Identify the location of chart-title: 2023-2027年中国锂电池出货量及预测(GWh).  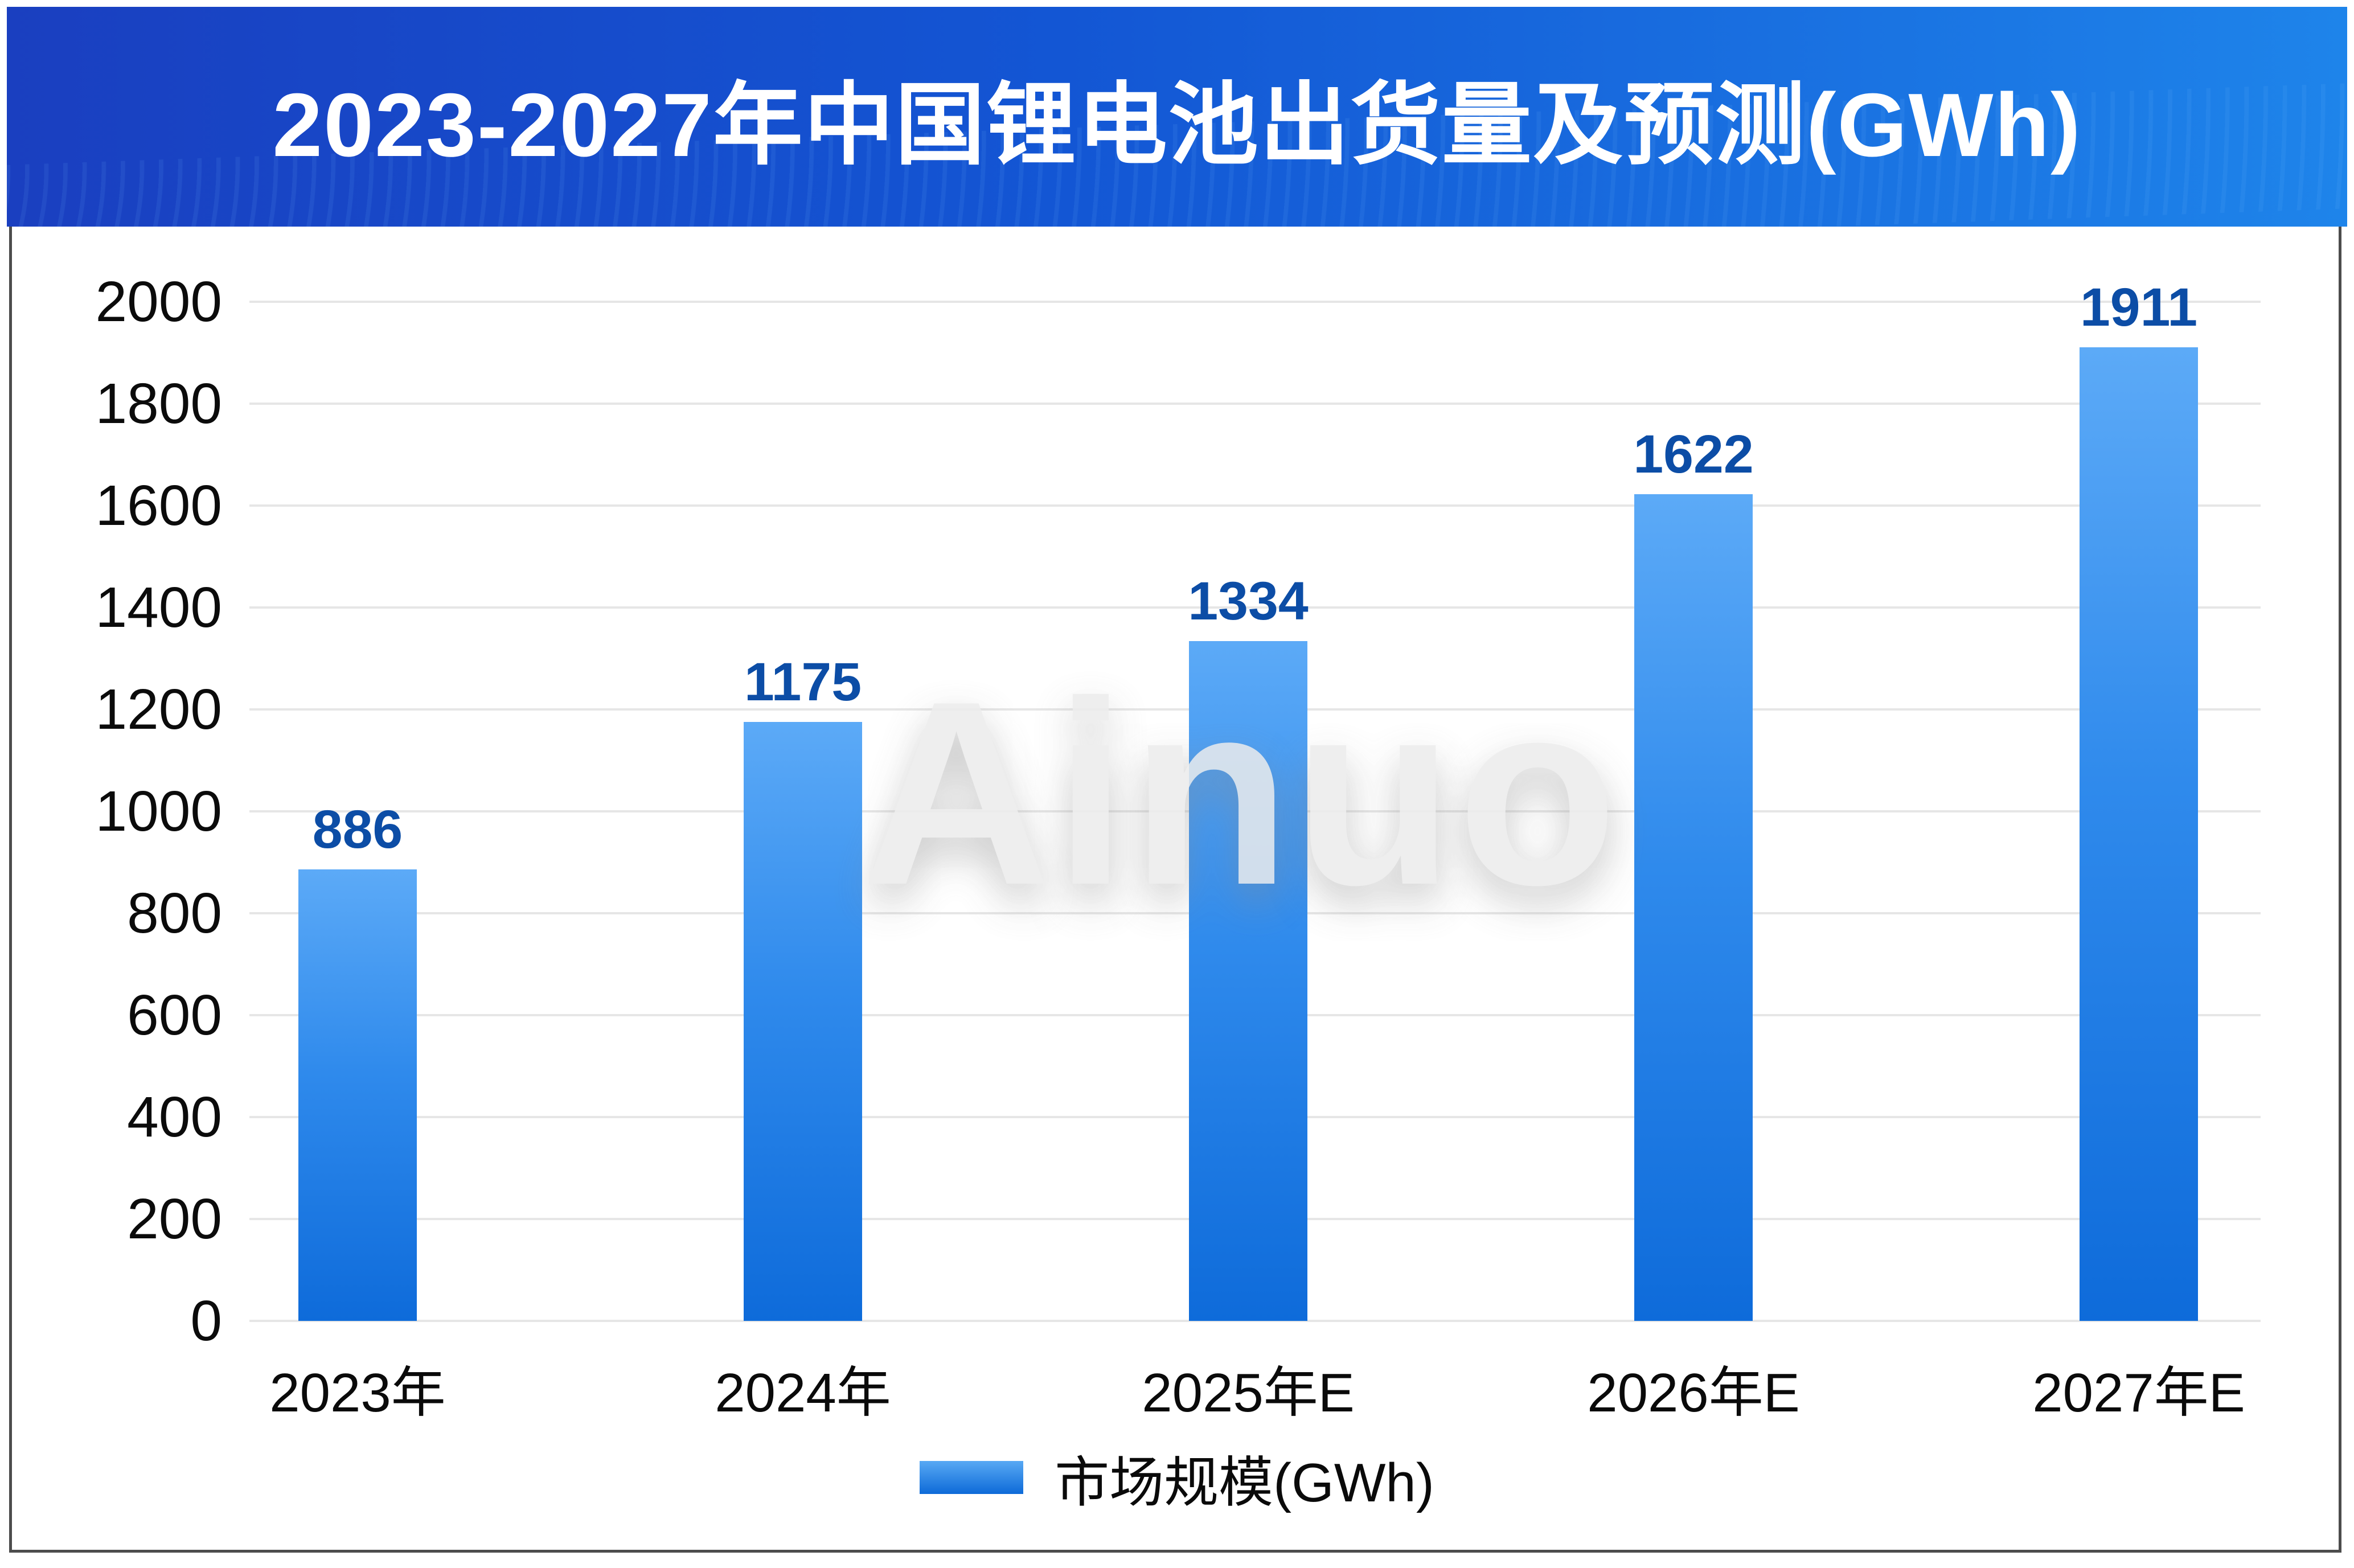
(1177, 125).